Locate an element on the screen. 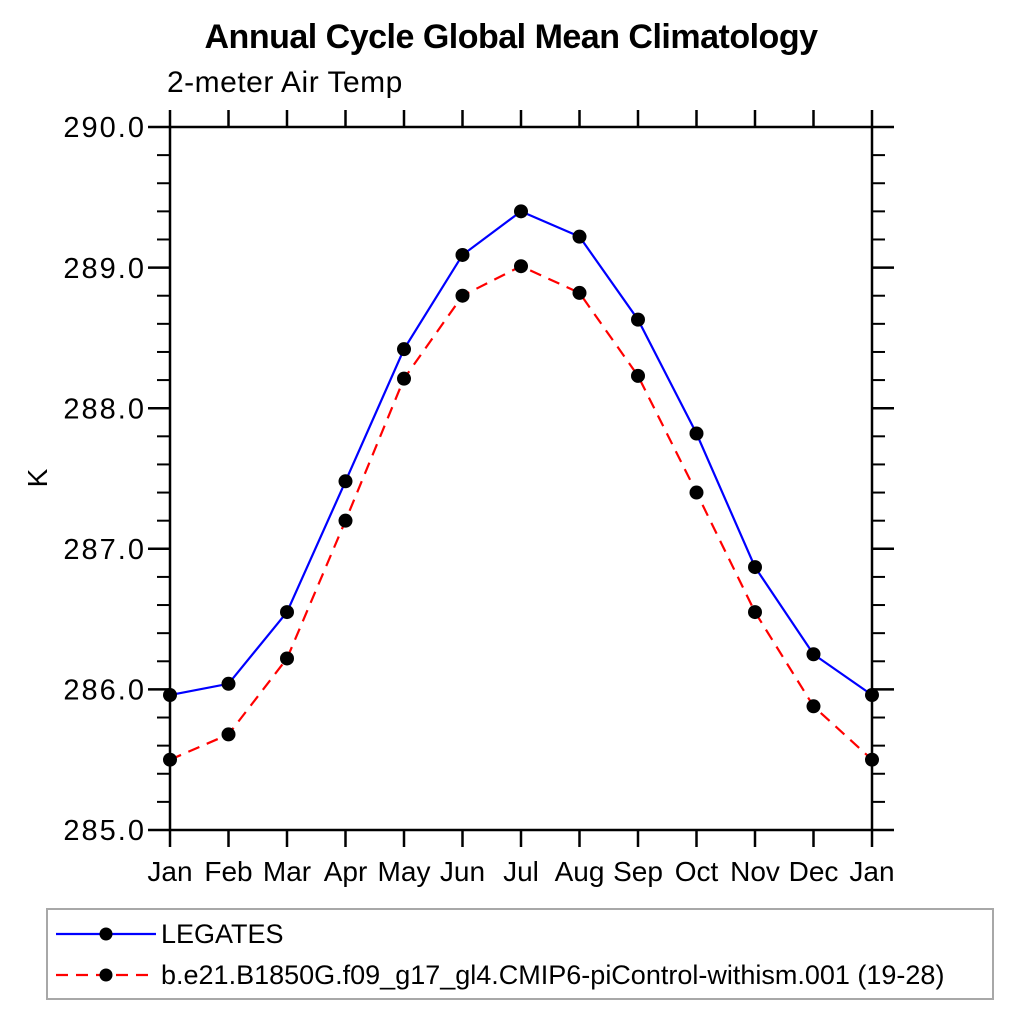 This screenshot has height=1024, width=1024. chart-subtitle: 2-meter Air Temp is located at coordinates (285, 82).